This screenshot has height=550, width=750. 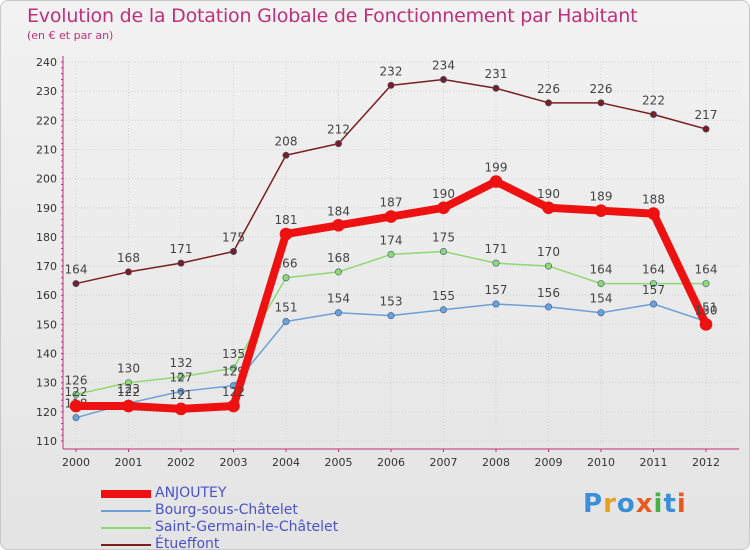 What do you see at coordinates (46, 179) in the screenshot?
I see `y-tick-label: 200` at bounding box center [46, 179].